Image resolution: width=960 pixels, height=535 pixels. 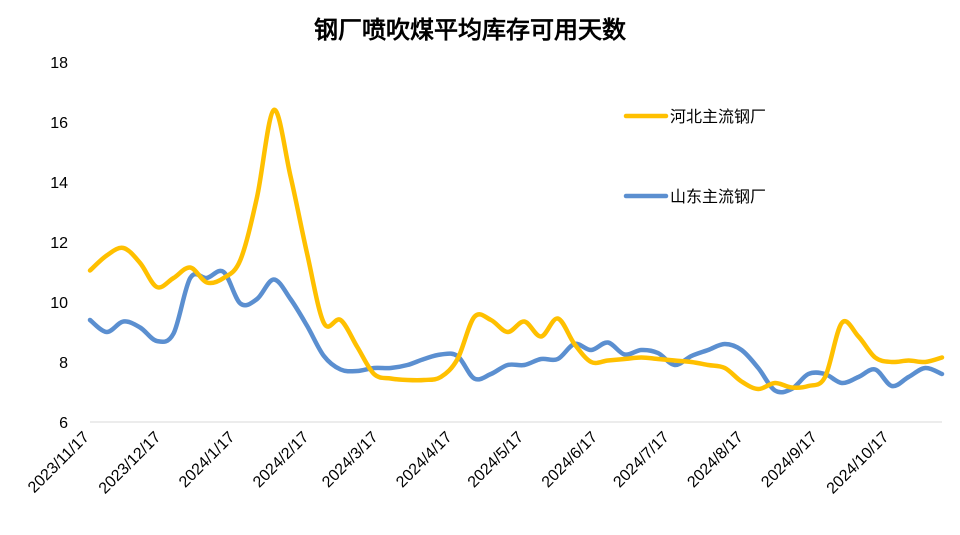 I want to click on x-tick-label: 2024/3/17, so click(x=350, y=460).